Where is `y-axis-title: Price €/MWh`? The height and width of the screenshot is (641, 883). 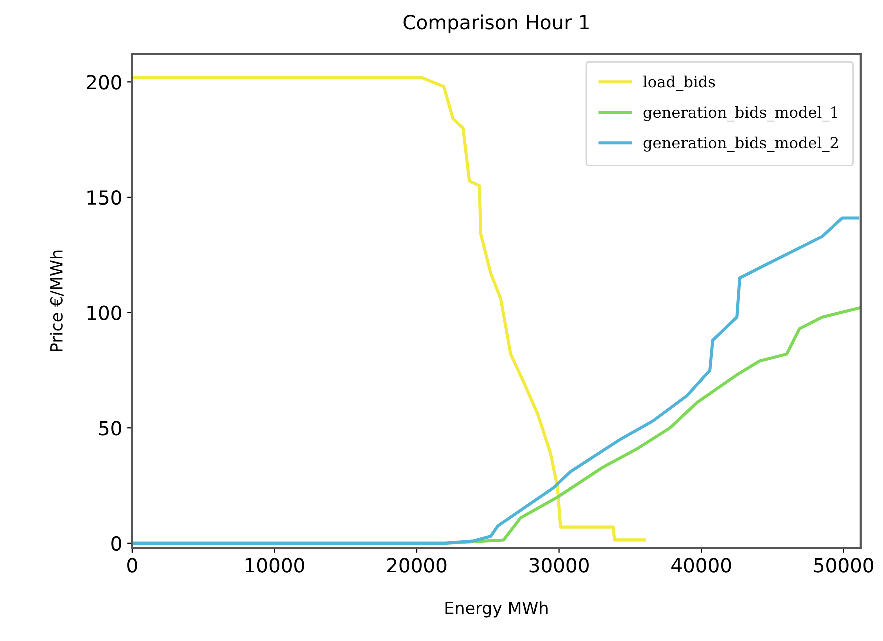 y-axis-title: Price €/MWh is located at coordinates (57, 301).